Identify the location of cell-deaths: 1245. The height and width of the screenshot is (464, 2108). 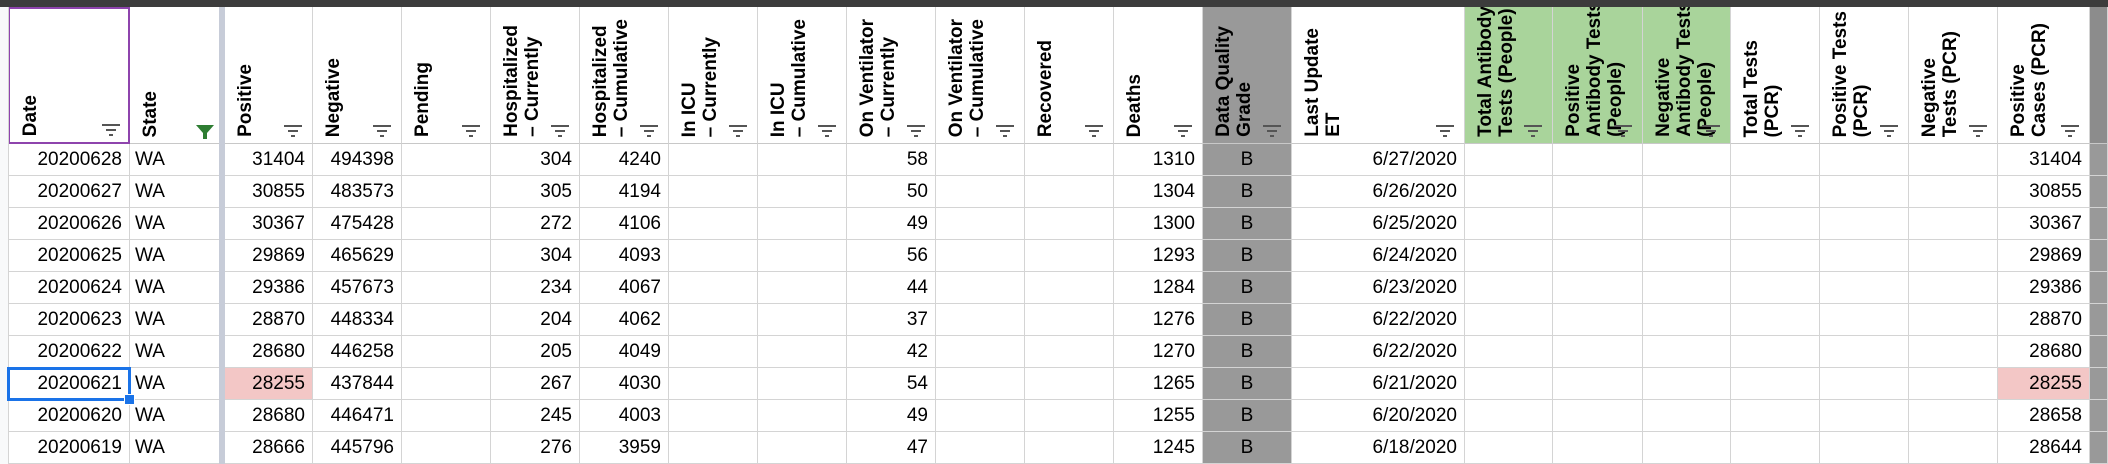
(1158, 448).